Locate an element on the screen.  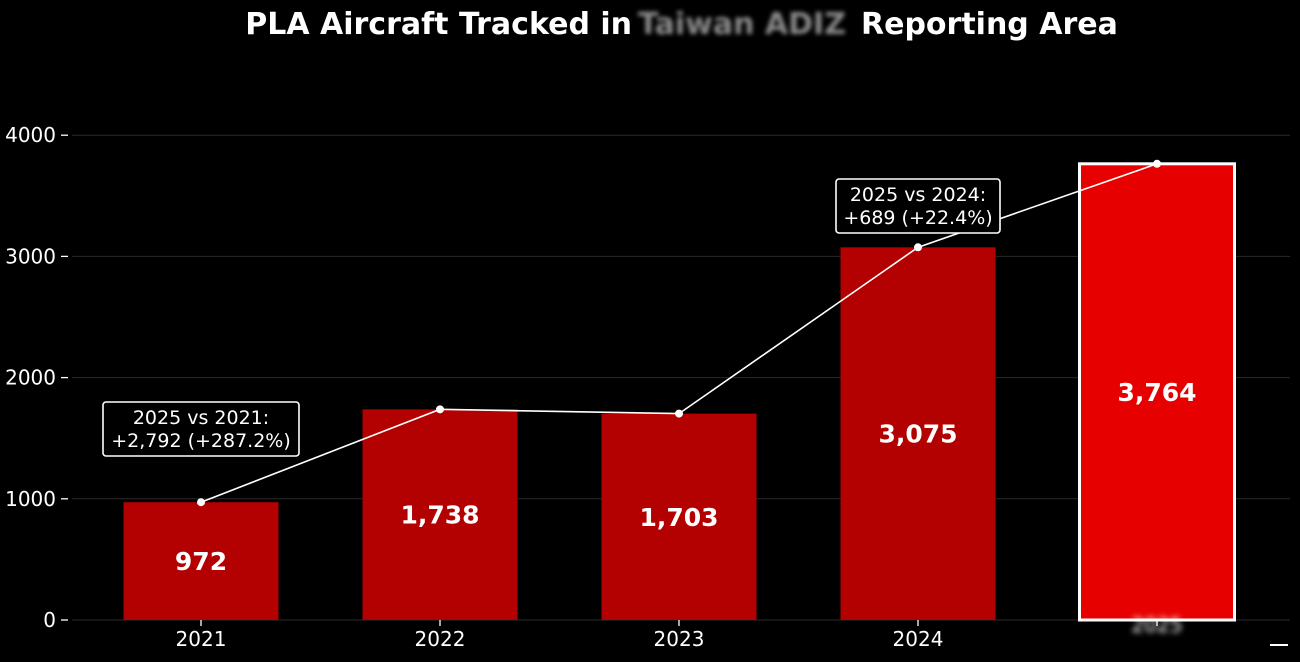
bar-2023 is located at coordinates (679, 516).